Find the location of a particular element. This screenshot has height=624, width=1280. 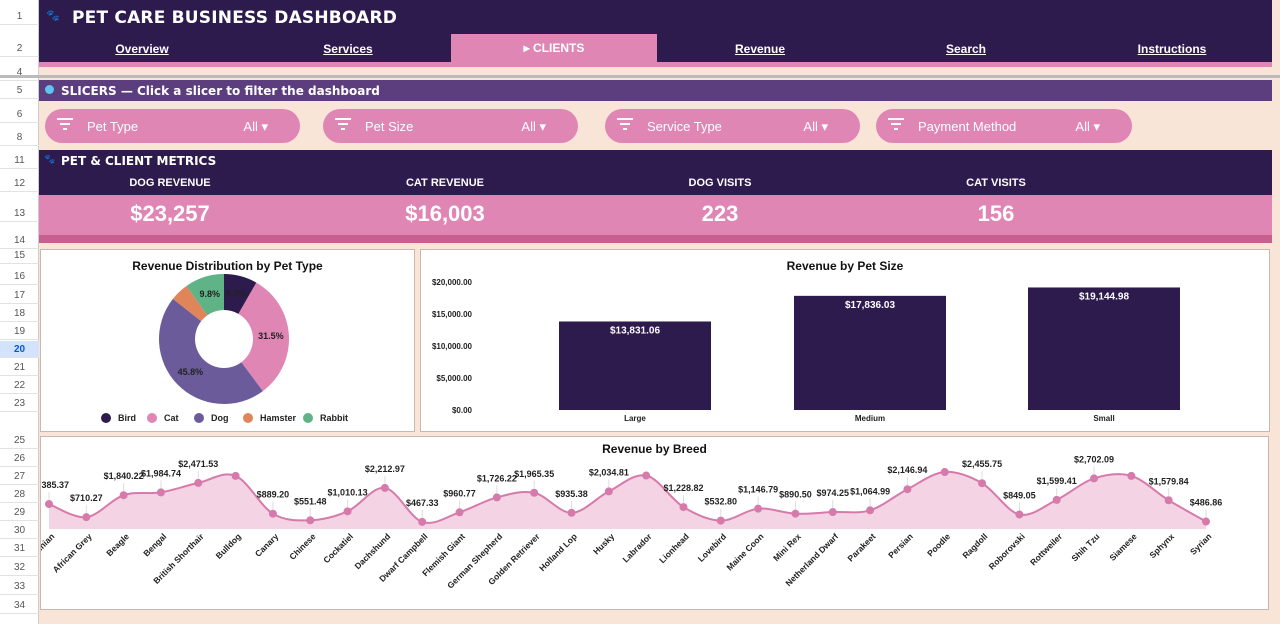

row-number: 13 is located at coordinates (19, 213).